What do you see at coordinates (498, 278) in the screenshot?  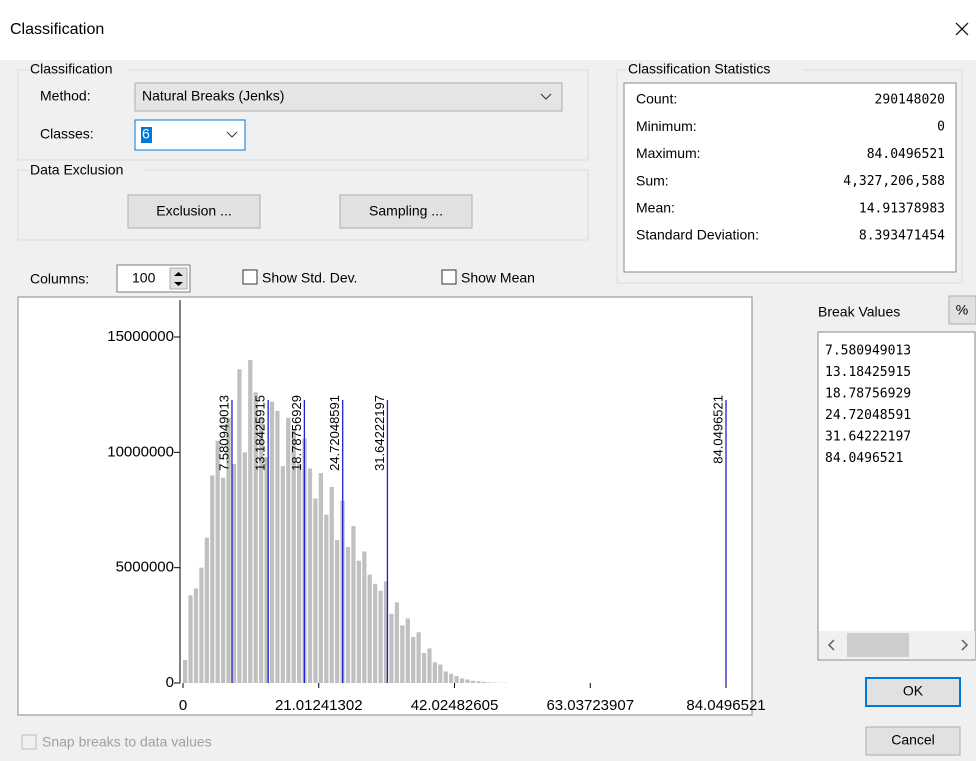 I see `checkbox-label: Show Mean` at bounding box center [498, 278].